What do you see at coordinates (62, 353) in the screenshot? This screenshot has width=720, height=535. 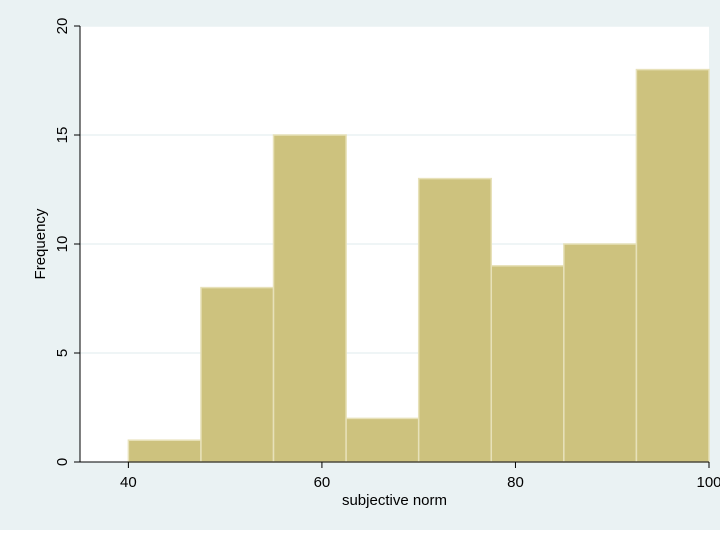 I see `y-tick-label-5: 5` at bounding box center [62, 353].